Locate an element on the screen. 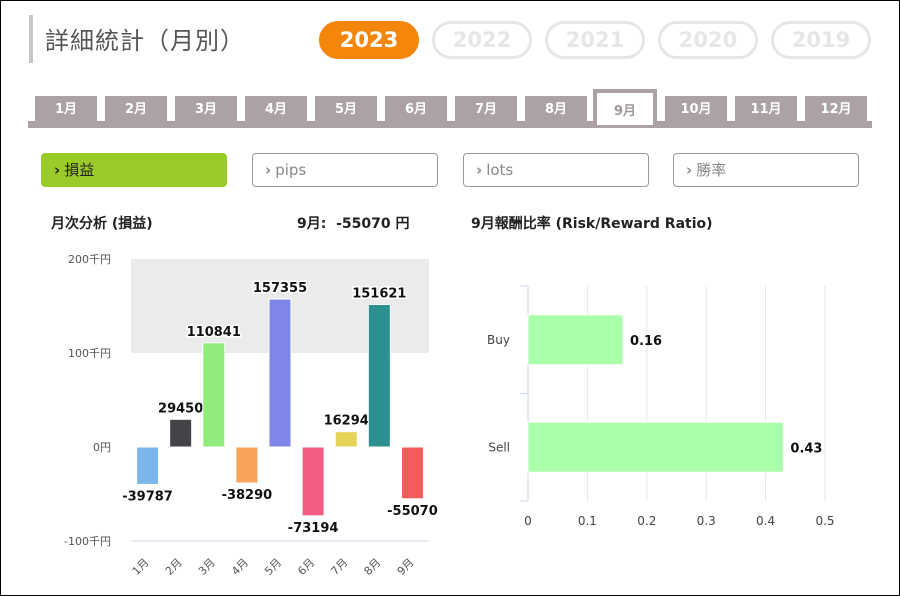 The width and height of the screenshot is (900, 596). title-accent-bar is located at coordinates (31, 39).